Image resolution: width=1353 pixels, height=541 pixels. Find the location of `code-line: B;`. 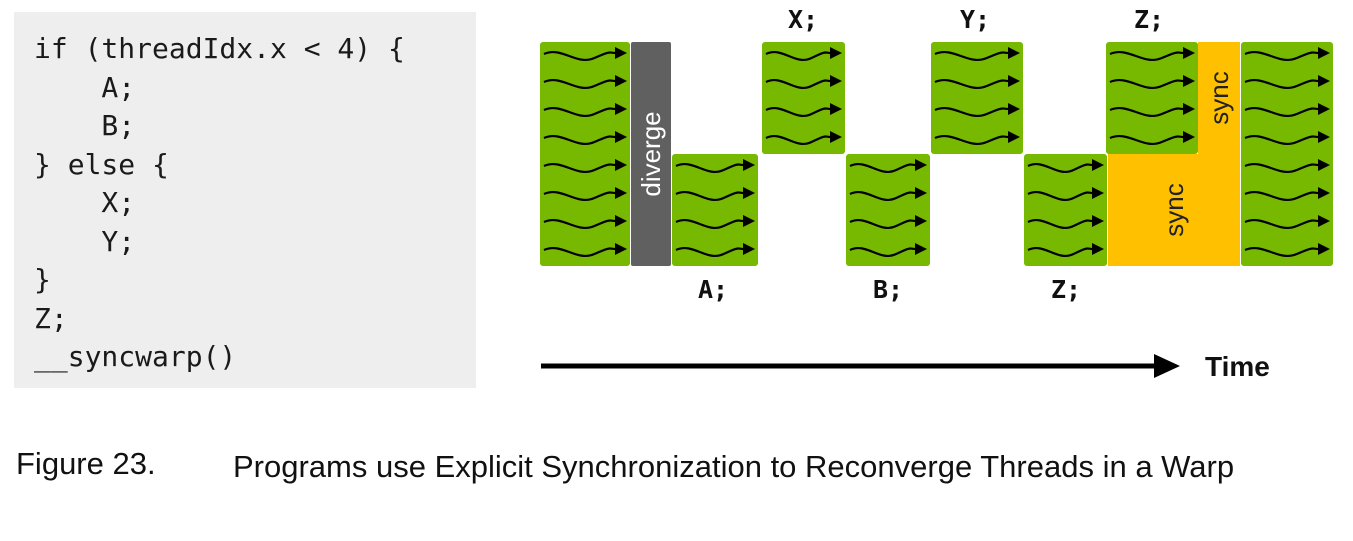

code-line: B; is located at coordinates (85, 125).